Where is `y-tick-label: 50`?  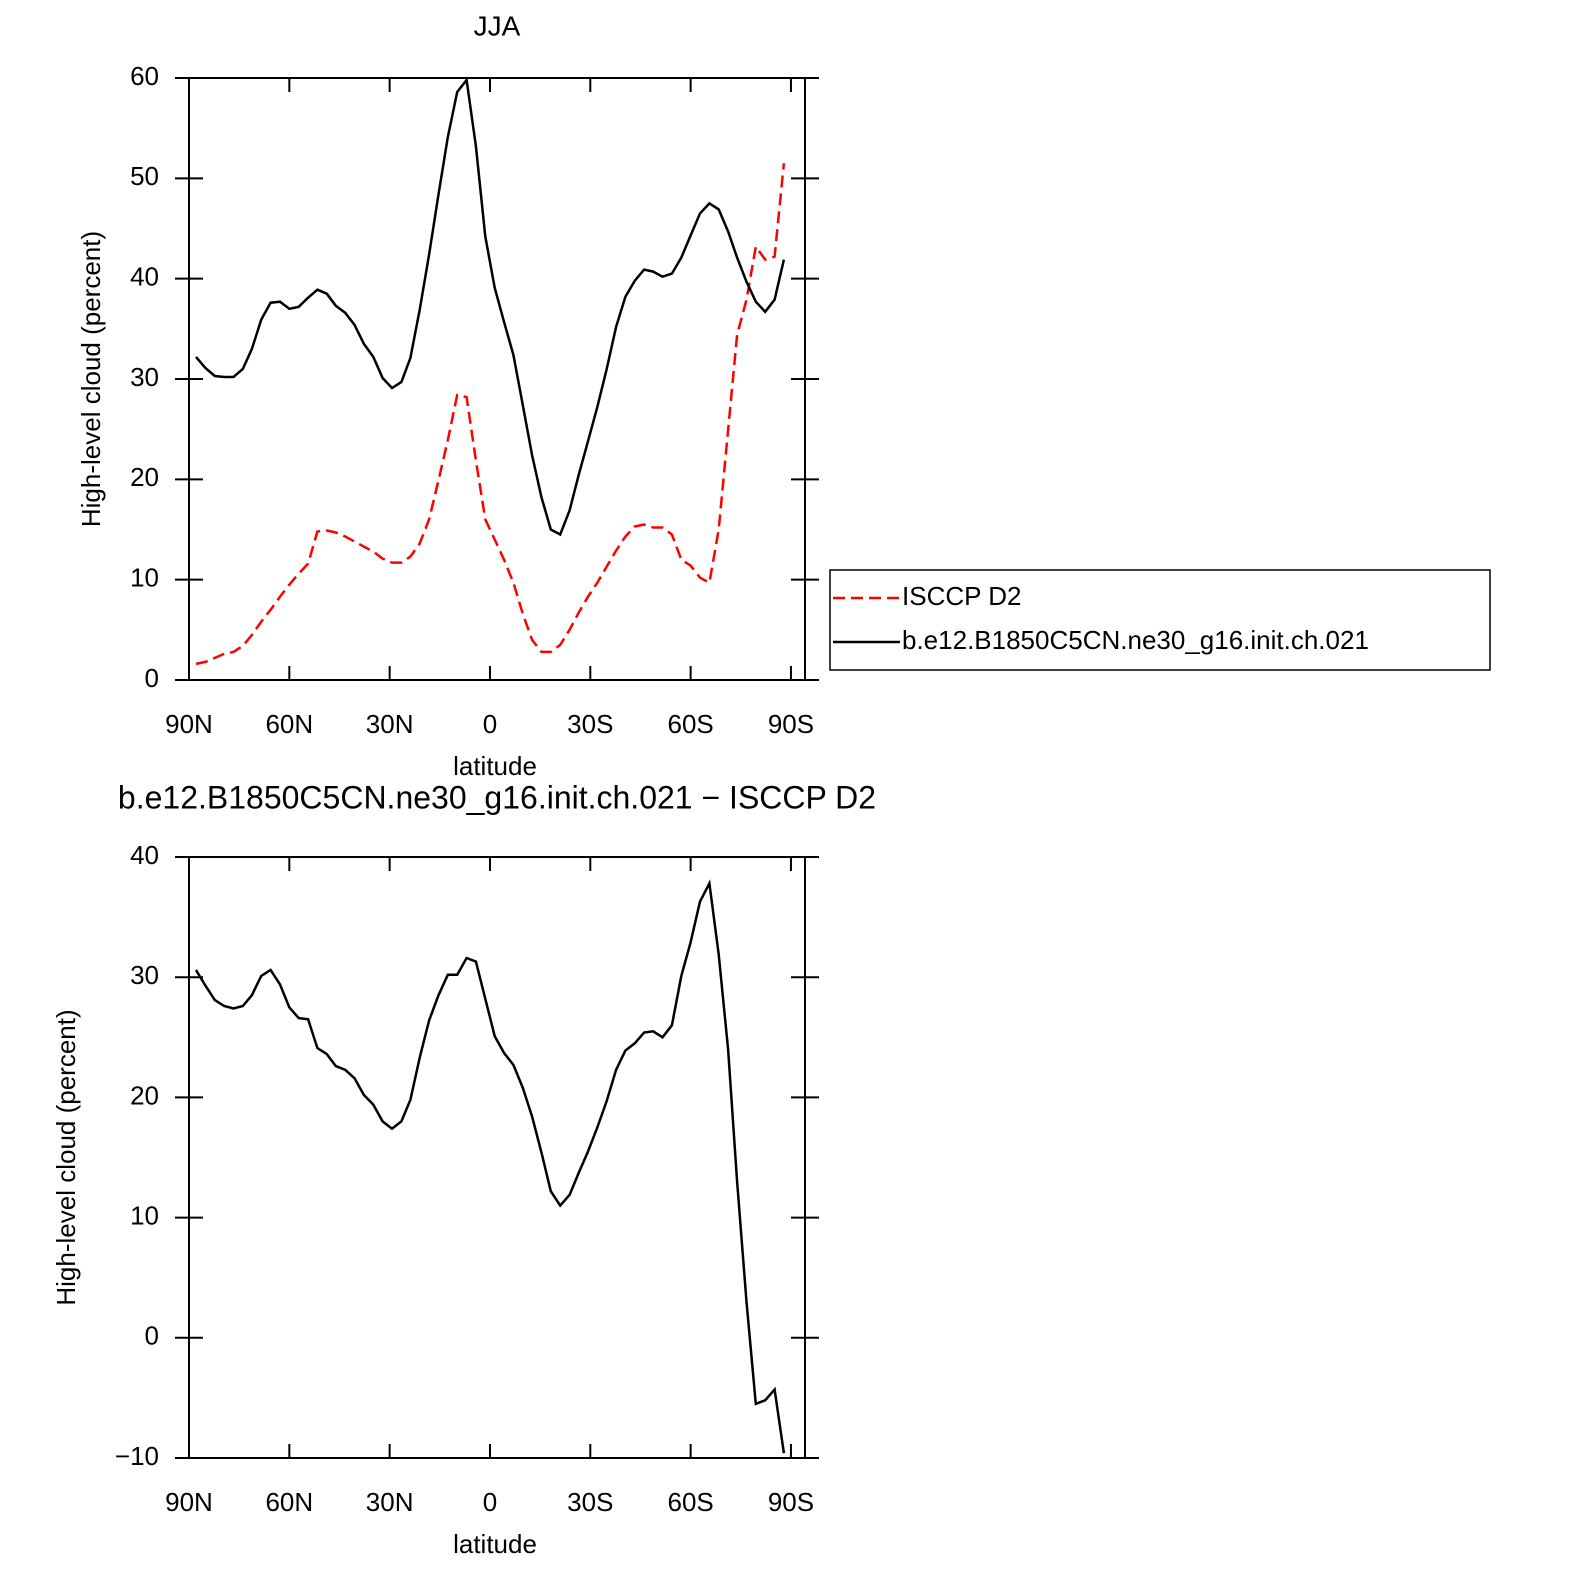 y-tick-label: 50 is located at coordinates (144, 176).